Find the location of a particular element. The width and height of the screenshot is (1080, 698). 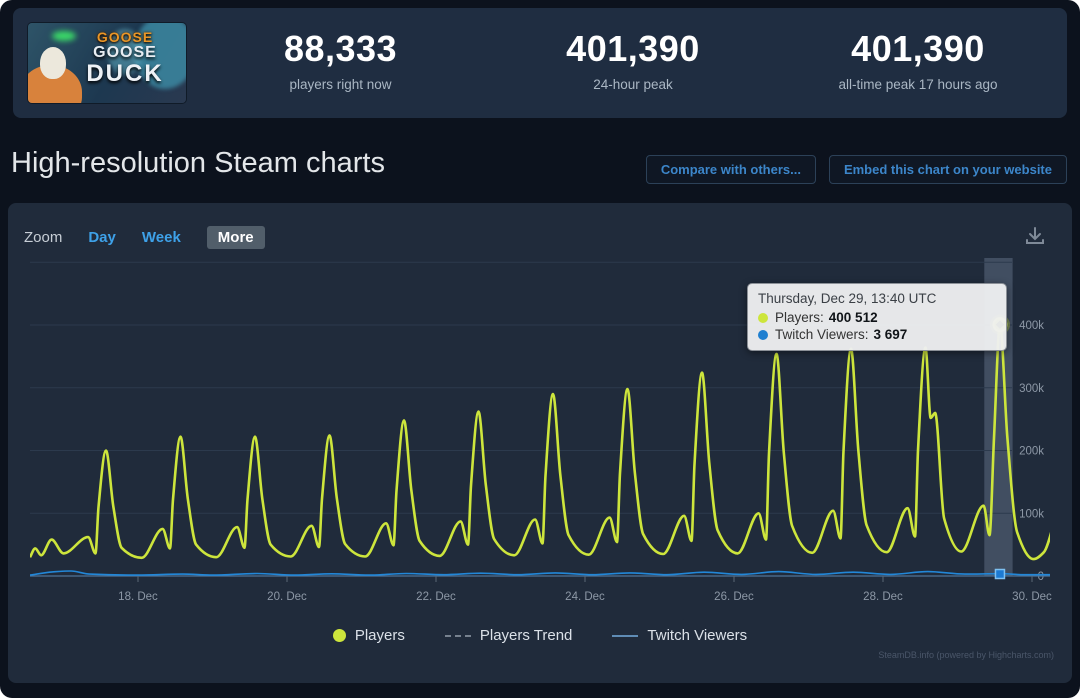

tooltip-players-label: Players: is located at coordinates (799, 317).